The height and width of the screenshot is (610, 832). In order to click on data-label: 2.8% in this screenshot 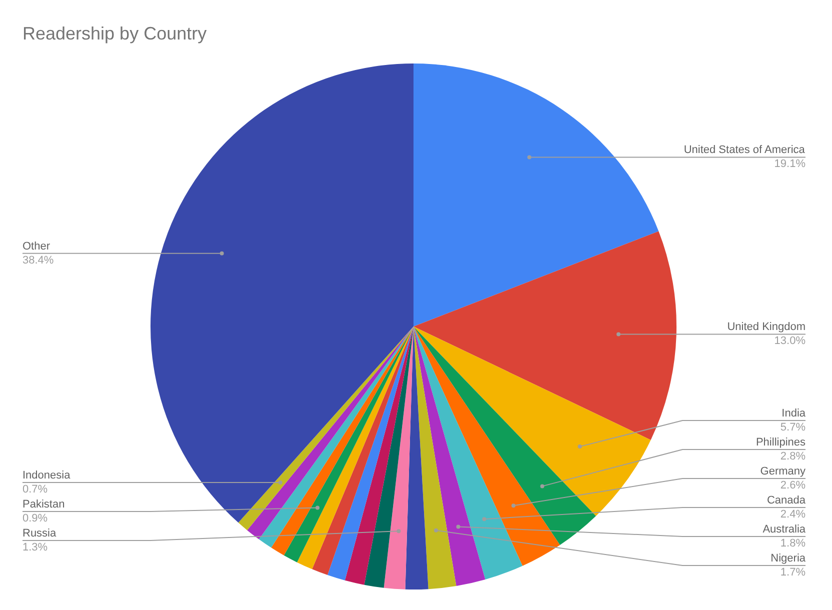, I will do `click(793, 456)`.